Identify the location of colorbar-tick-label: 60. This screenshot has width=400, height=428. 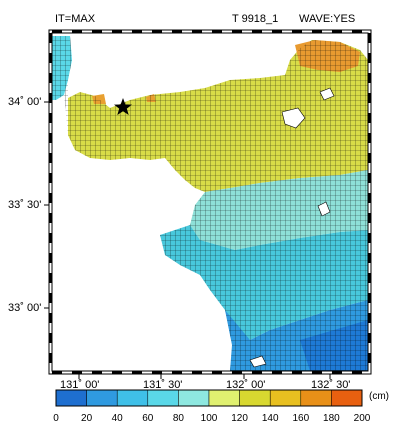
(148, 418).